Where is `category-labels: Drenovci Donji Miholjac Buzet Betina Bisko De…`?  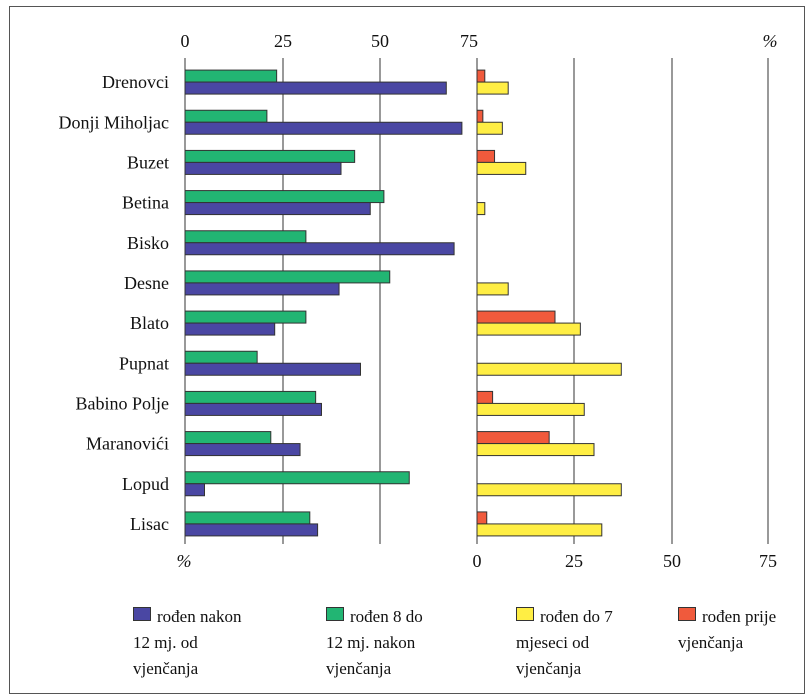
category-labels: Drenovci Donji Miholjac Buzet Betina Bisko De… is located at coordinates (114, 303).